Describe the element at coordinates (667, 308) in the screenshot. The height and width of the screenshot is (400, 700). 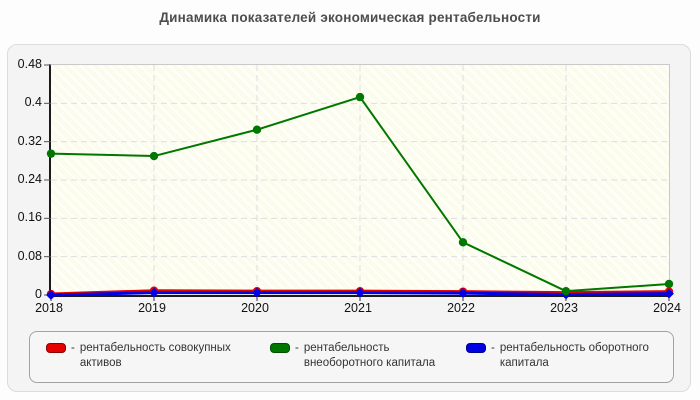
I see `x-tick-label: 2024` at that location.